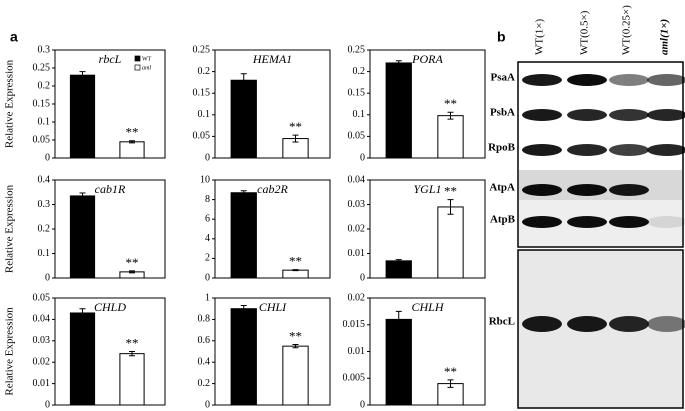 The image size is (685, 411). What do you see at coordinates (207, 199) in the screenshot?
I see `y-tick-label: 8` at bounding box center [207, 199].